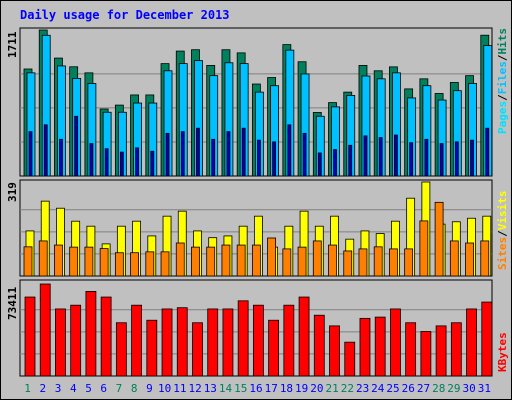 This screenshot has height=400, width=512. What do you see at coordinates (149, 388) in the screenshot?
I see `x-tick-label: 9` at bounding box center [149, 388].